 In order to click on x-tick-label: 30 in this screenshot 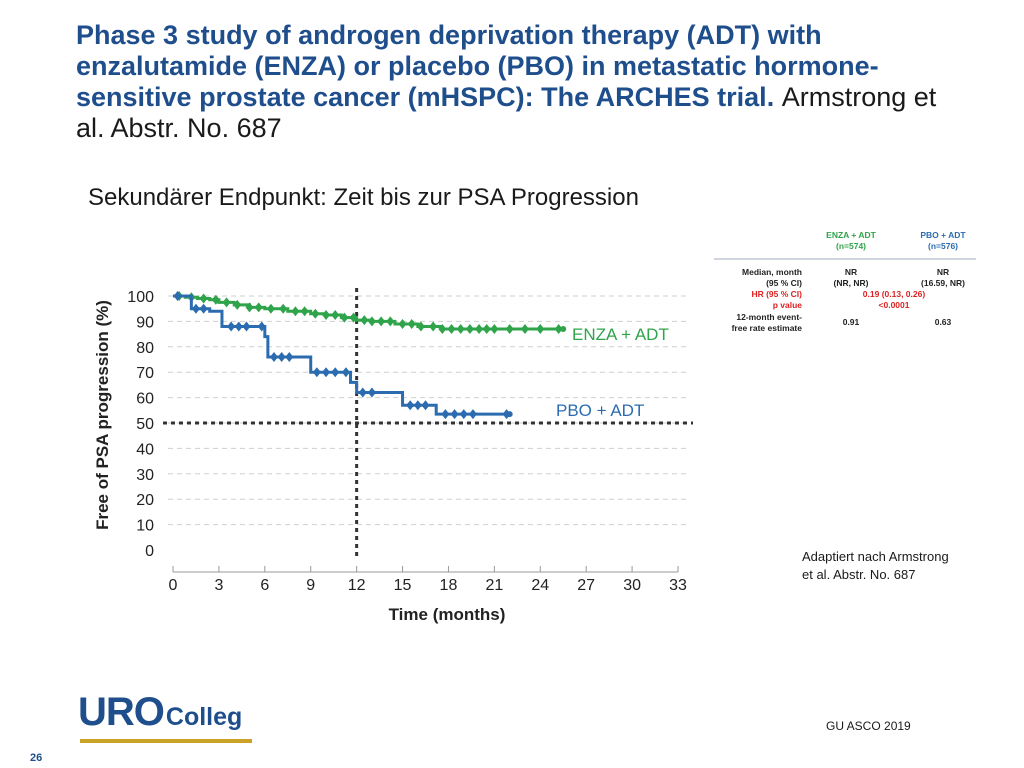, I will do `click(632, 585)`.